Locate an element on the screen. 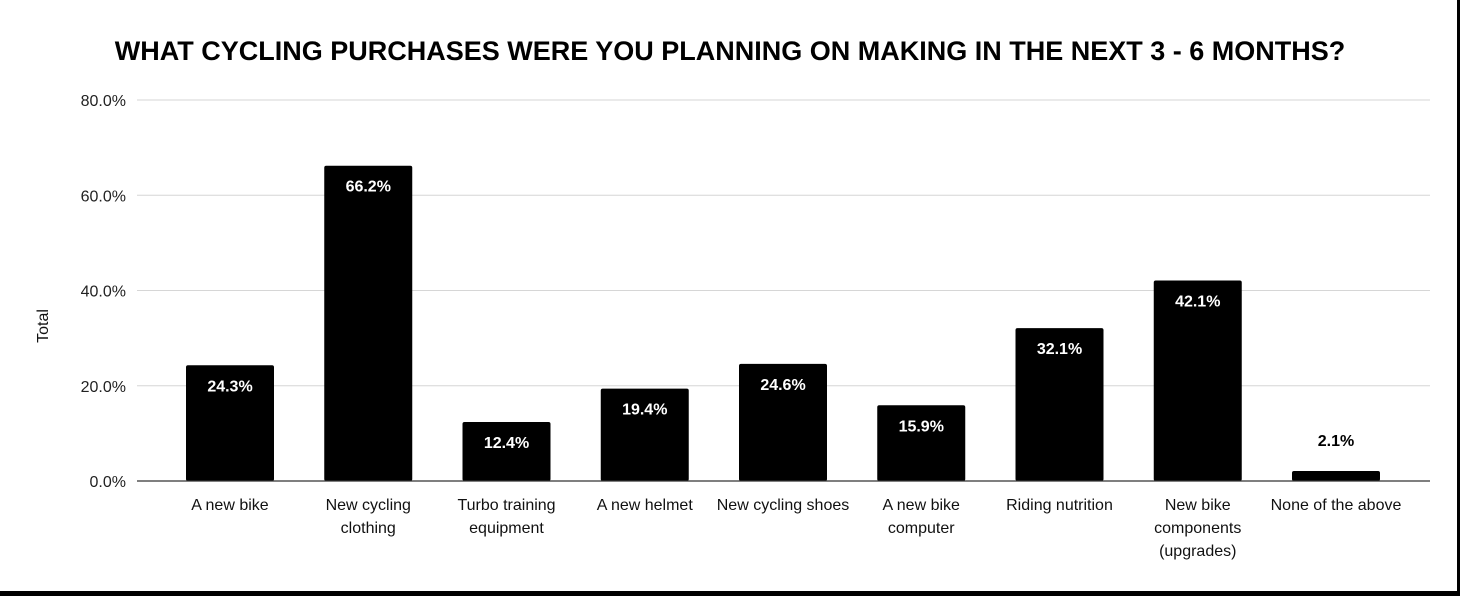  y-tick-label: 80.0% is located at coordinates (103, 101).